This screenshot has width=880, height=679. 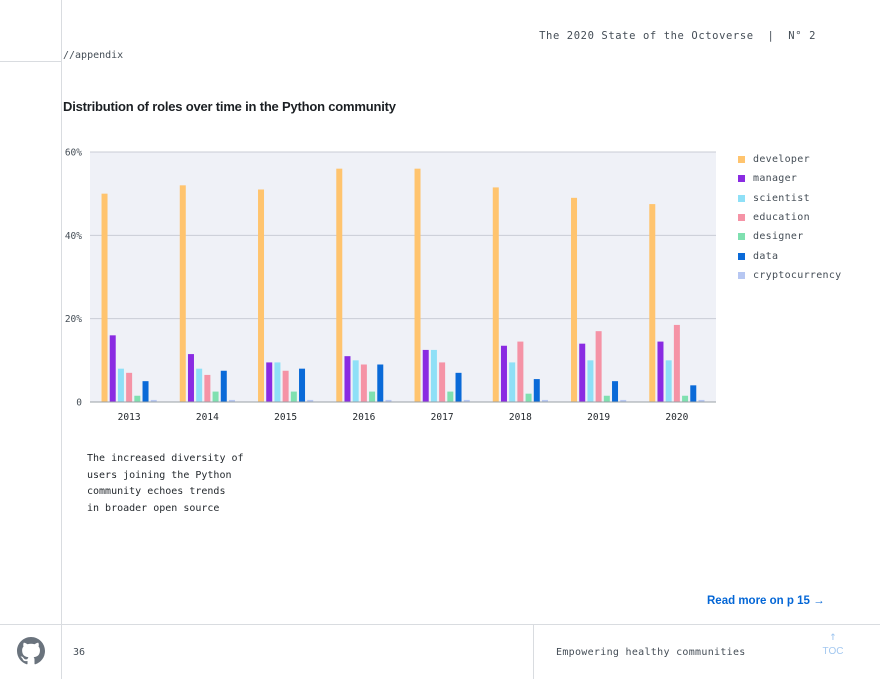 I want to click on legend-item-designer: designer, so click(x=790, y=236).